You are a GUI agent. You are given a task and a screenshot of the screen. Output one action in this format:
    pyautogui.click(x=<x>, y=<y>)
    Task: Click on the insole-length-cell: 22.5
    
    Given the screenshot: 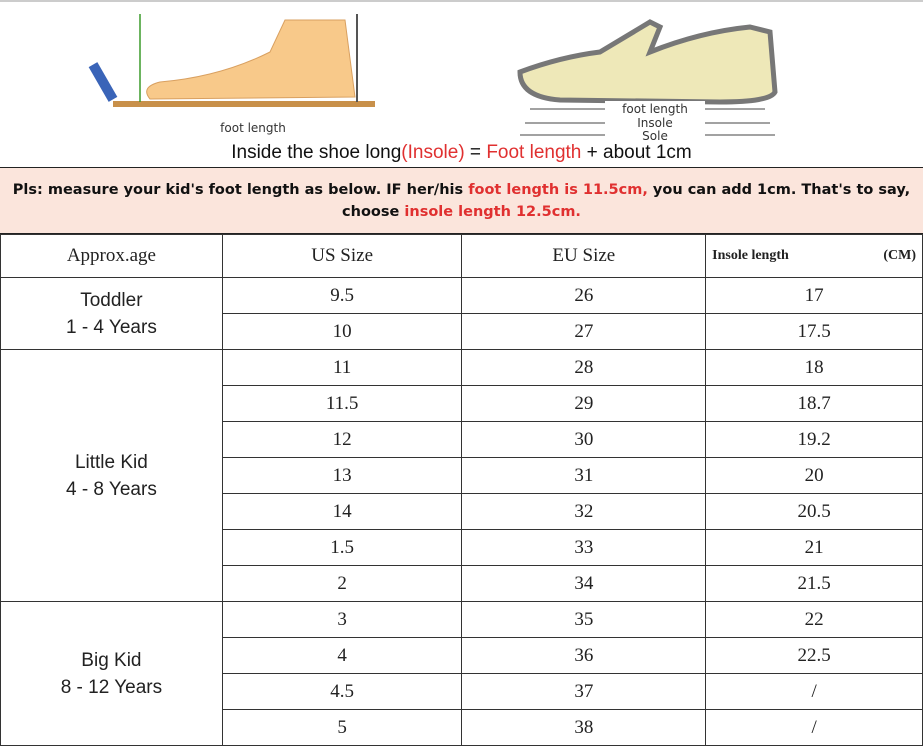 What is the action you would take?
    pyautogui.click(x=814, y=655)
    